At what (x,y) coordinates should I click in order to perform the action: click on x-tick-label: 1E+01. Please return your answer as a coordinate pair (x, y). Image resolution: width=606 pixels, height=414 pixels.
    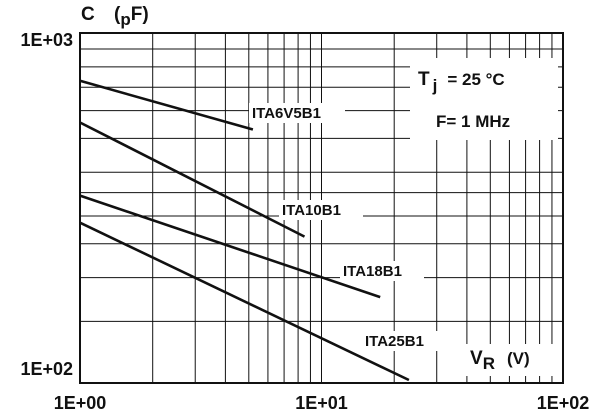
    Looking at the image, I should click on (321, 403).